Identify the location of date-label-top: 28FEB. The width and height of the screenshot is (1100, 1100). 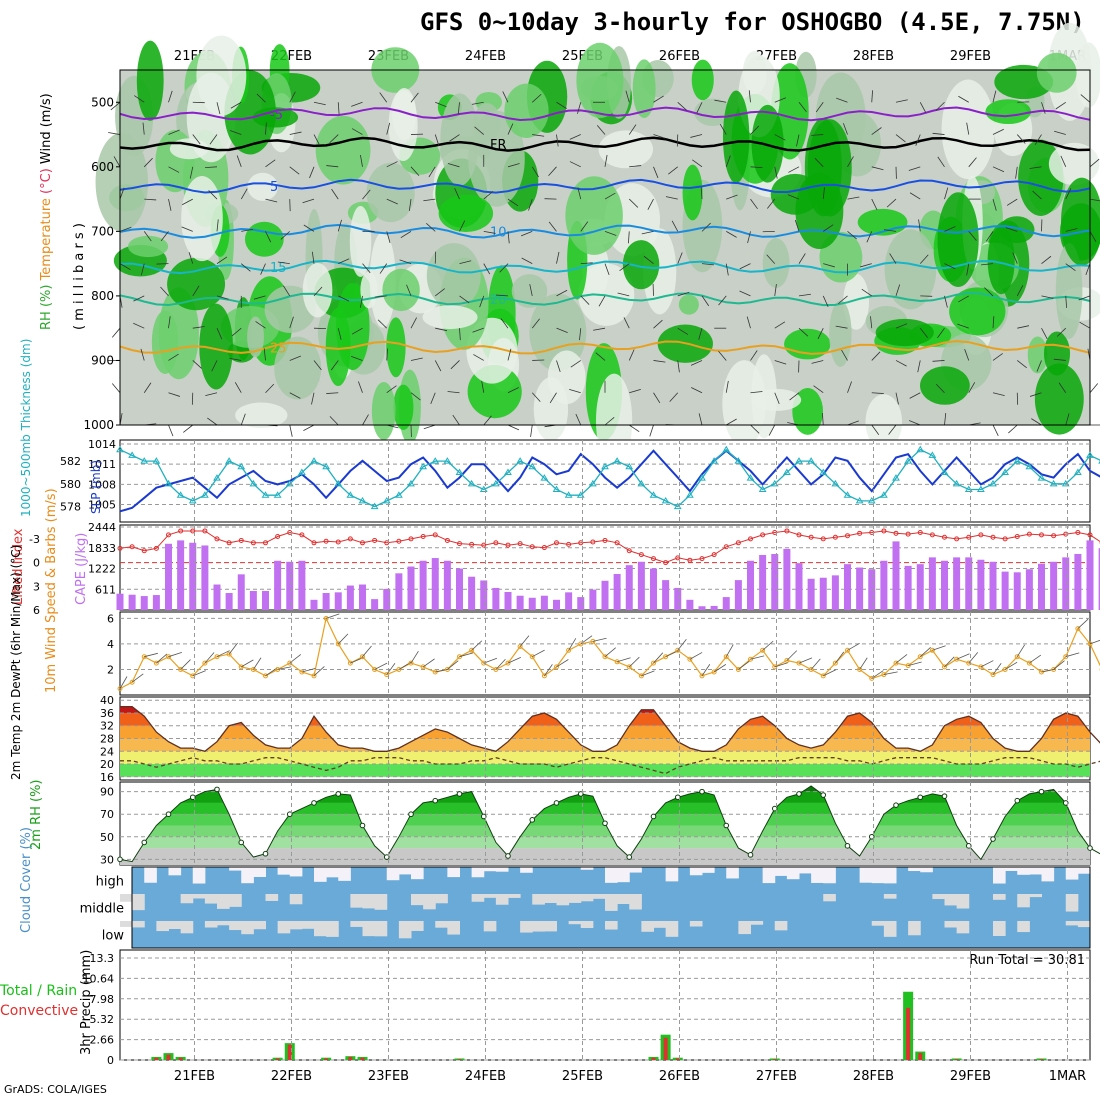
(873, 56).